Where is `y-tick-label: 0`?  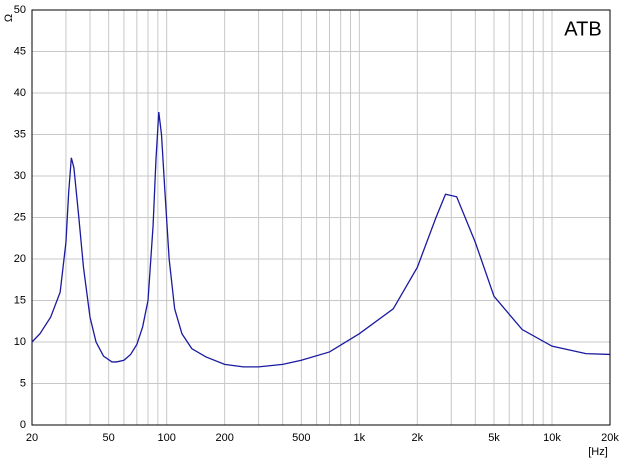 y-tick-label: 0 is located at coordinates (23, 425).